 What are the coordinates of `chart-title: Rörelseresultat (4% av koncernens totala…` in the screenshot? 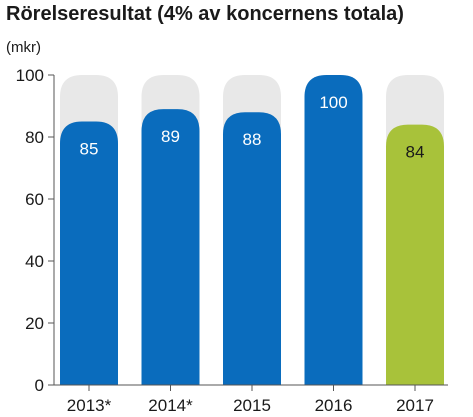 It's located at (205, 14).